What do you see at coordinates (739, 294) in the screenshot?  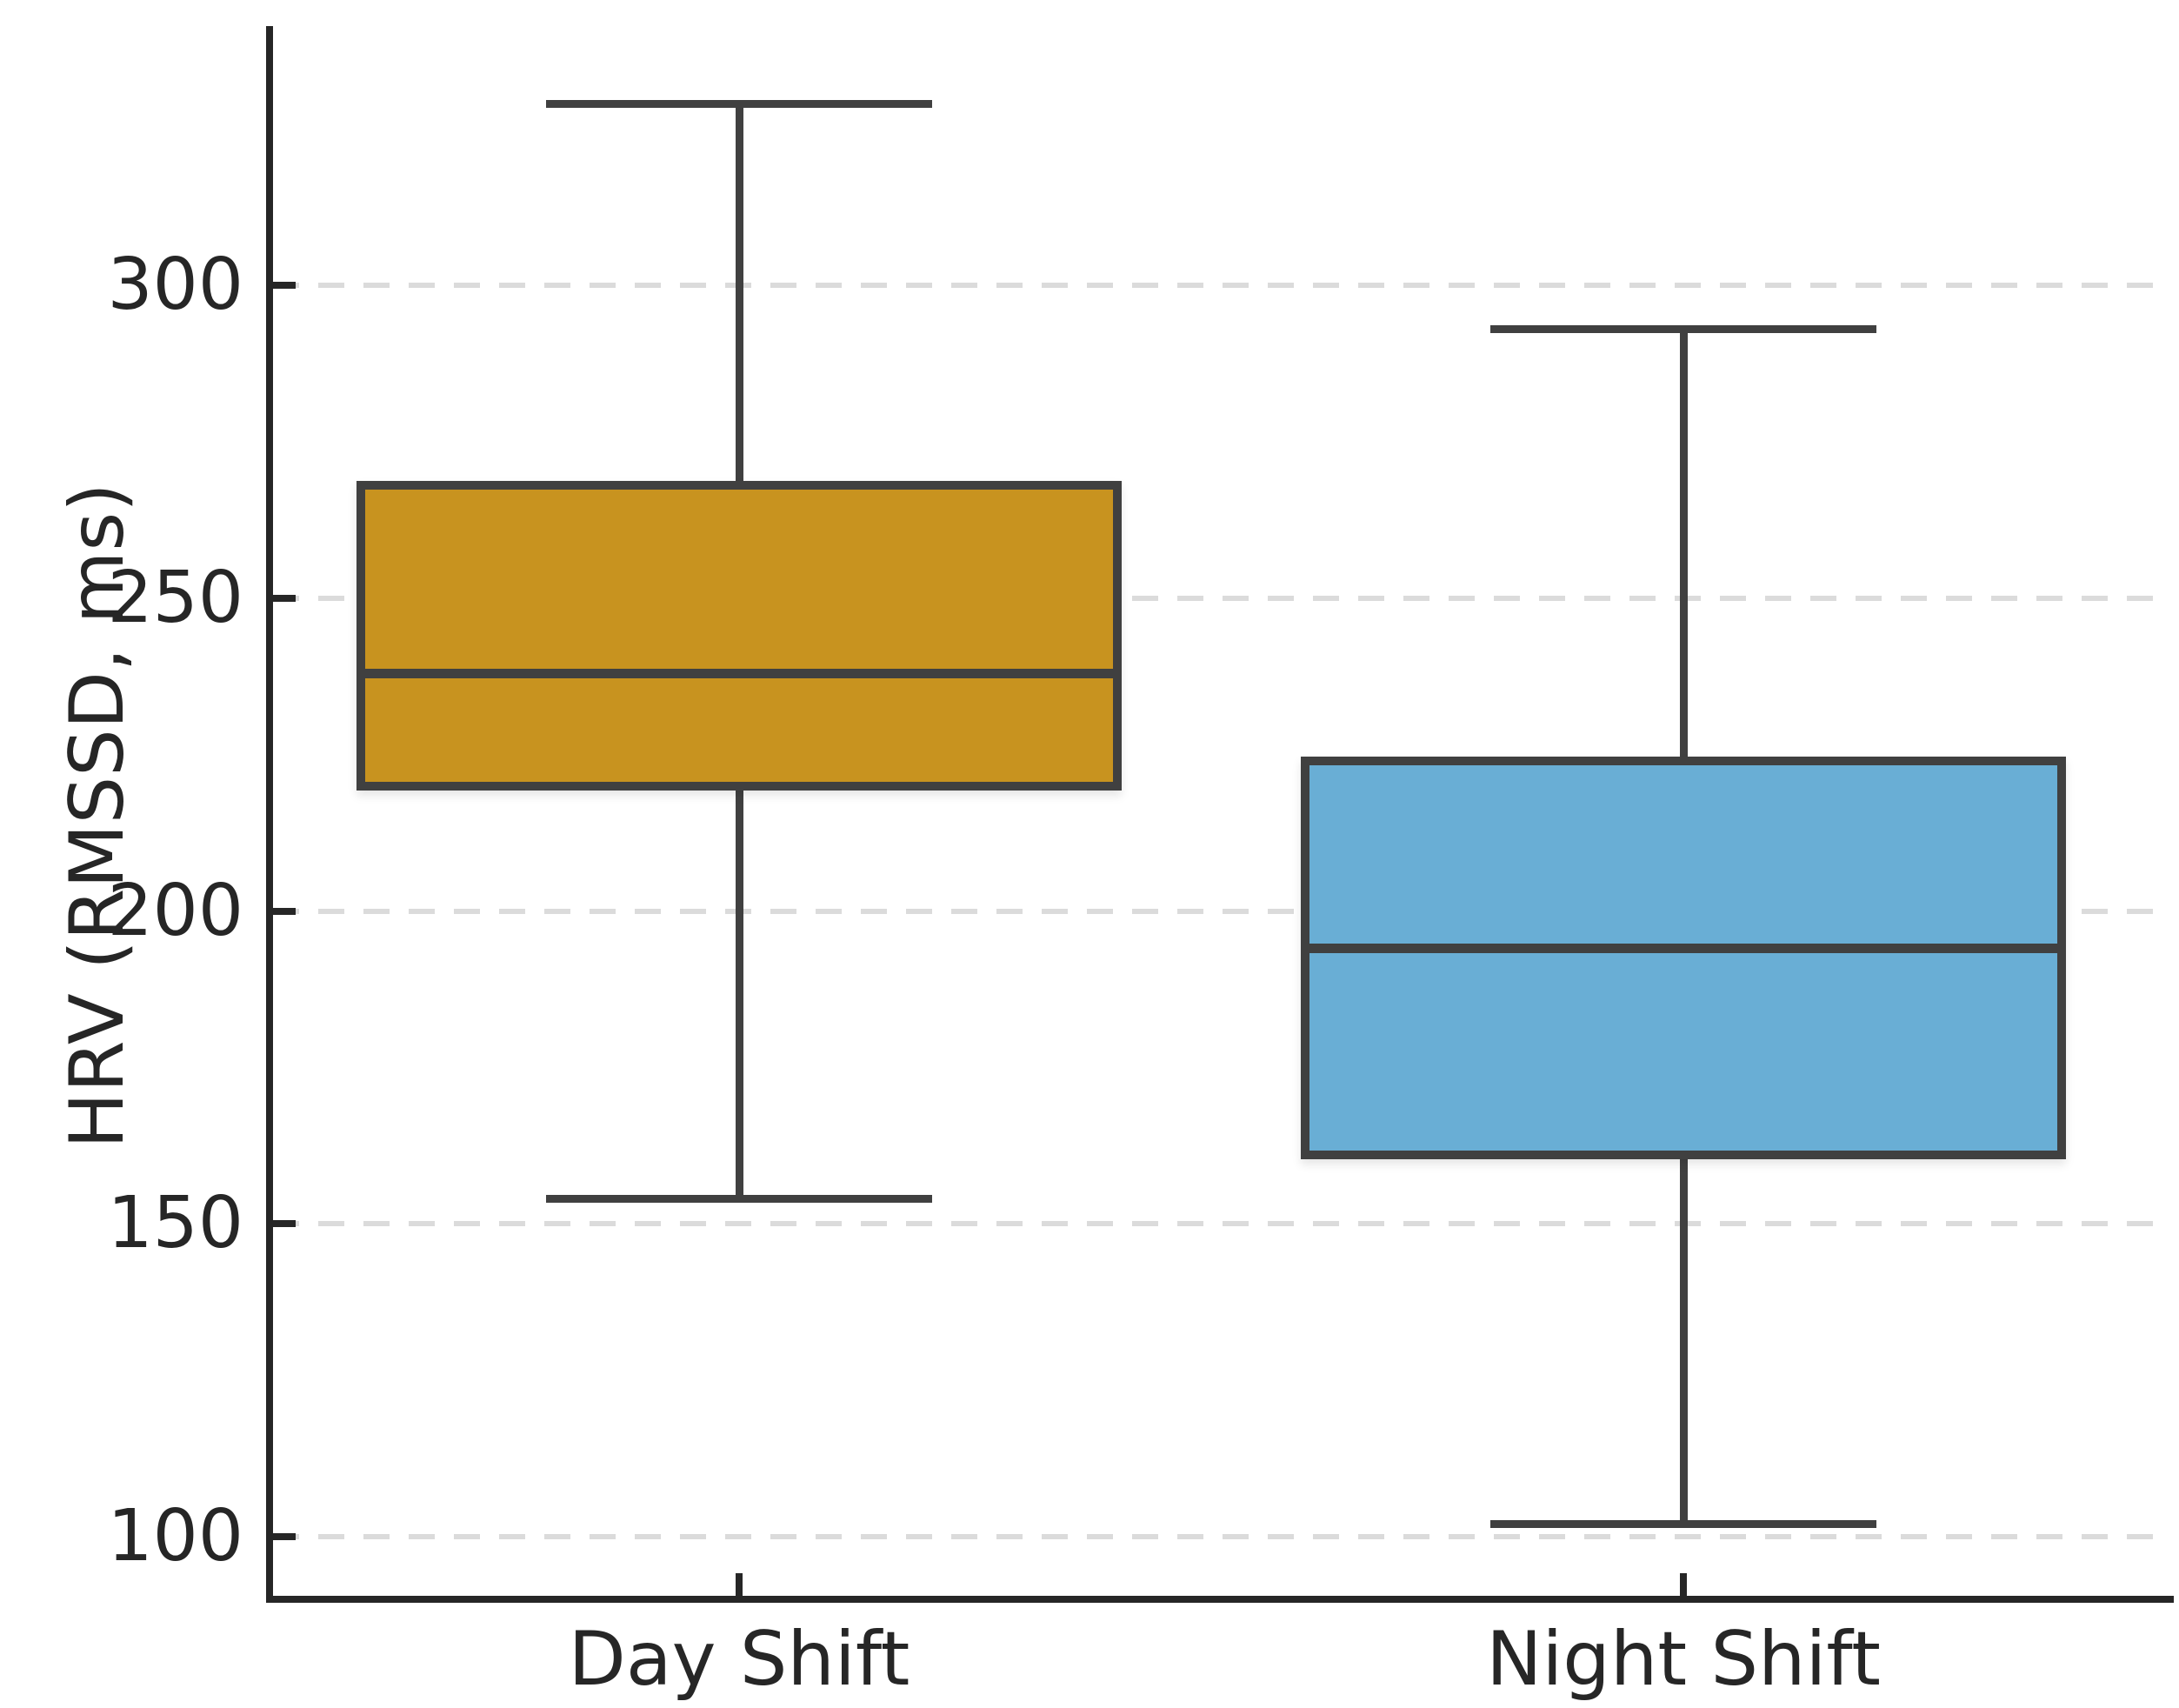 I see `upper-whisker-day-shift` at bounding box center [739, 294].